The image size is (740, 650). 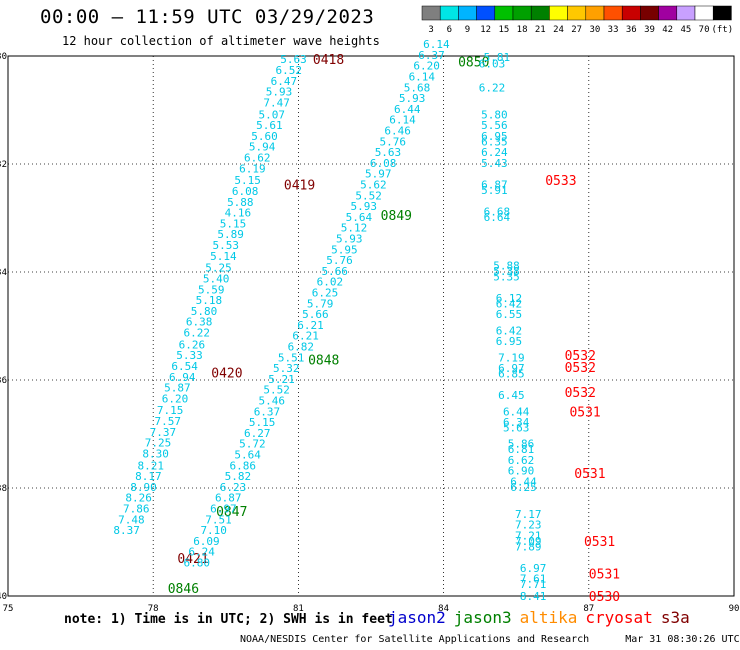 What do you see at coordinates (8, 609) in the screenshot?
I see `x-tick-label: 75` at bounding box center [8, 609].